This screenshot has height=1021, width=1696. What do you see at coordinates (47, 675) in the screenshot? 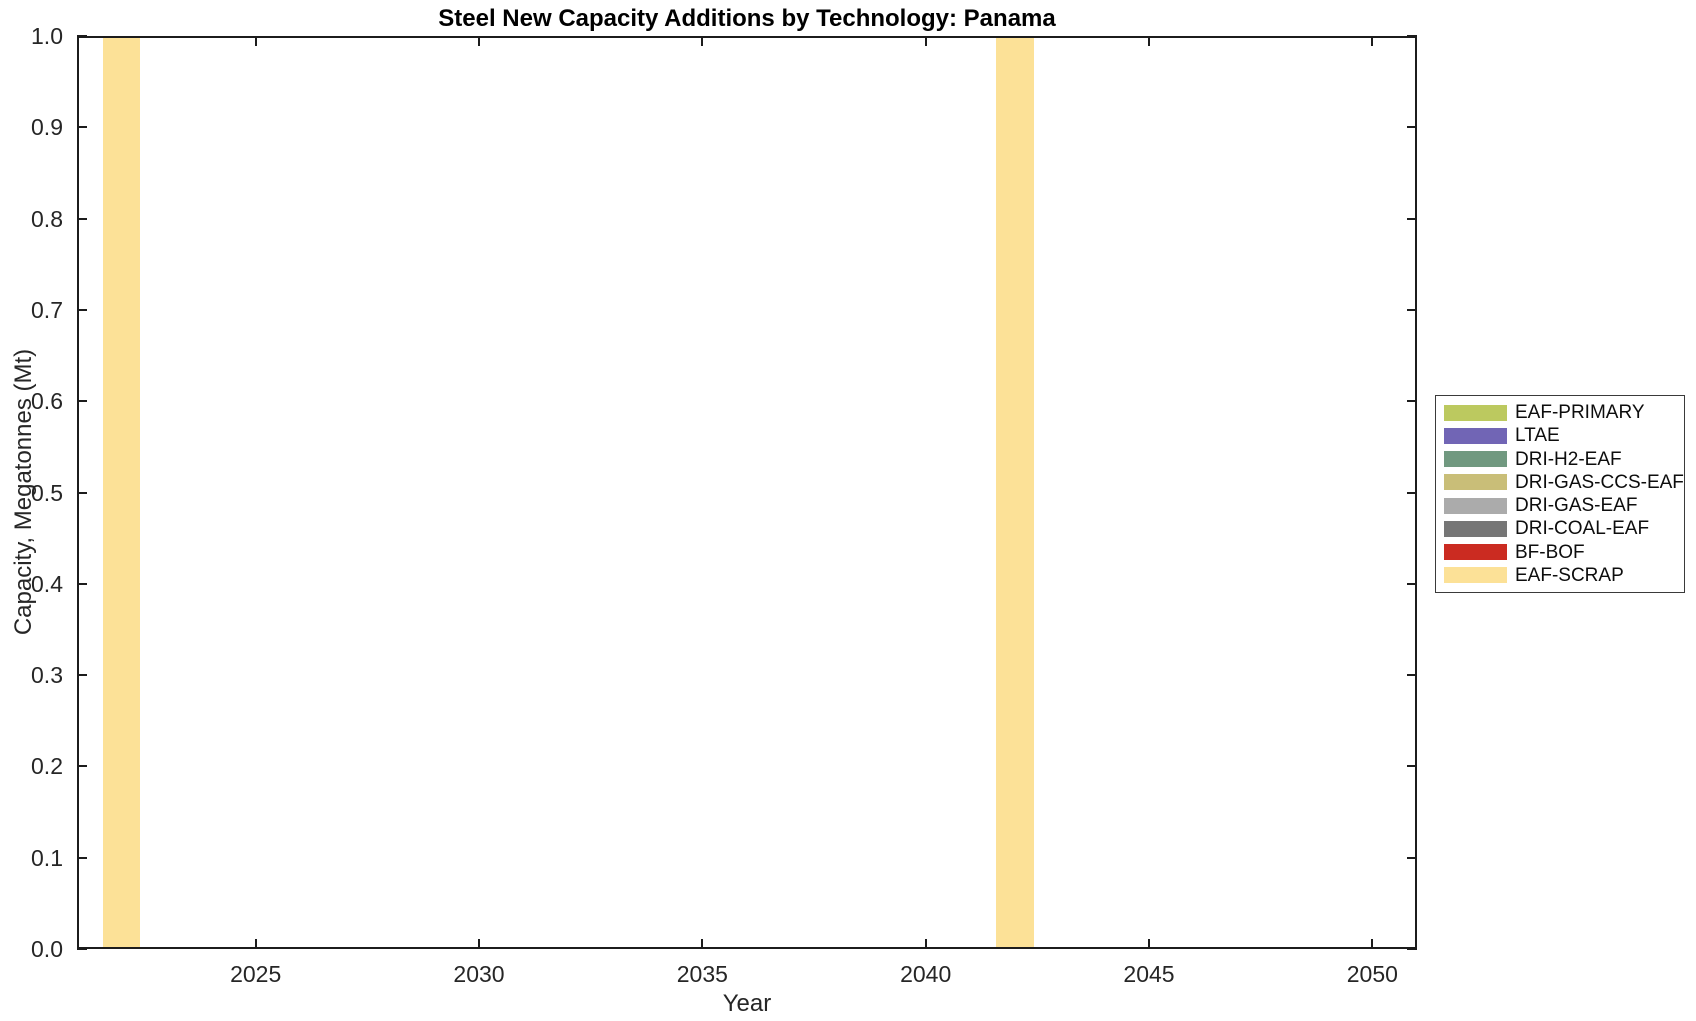
I see `y-tick-label: 0.3` at bounding box center [47, 675].